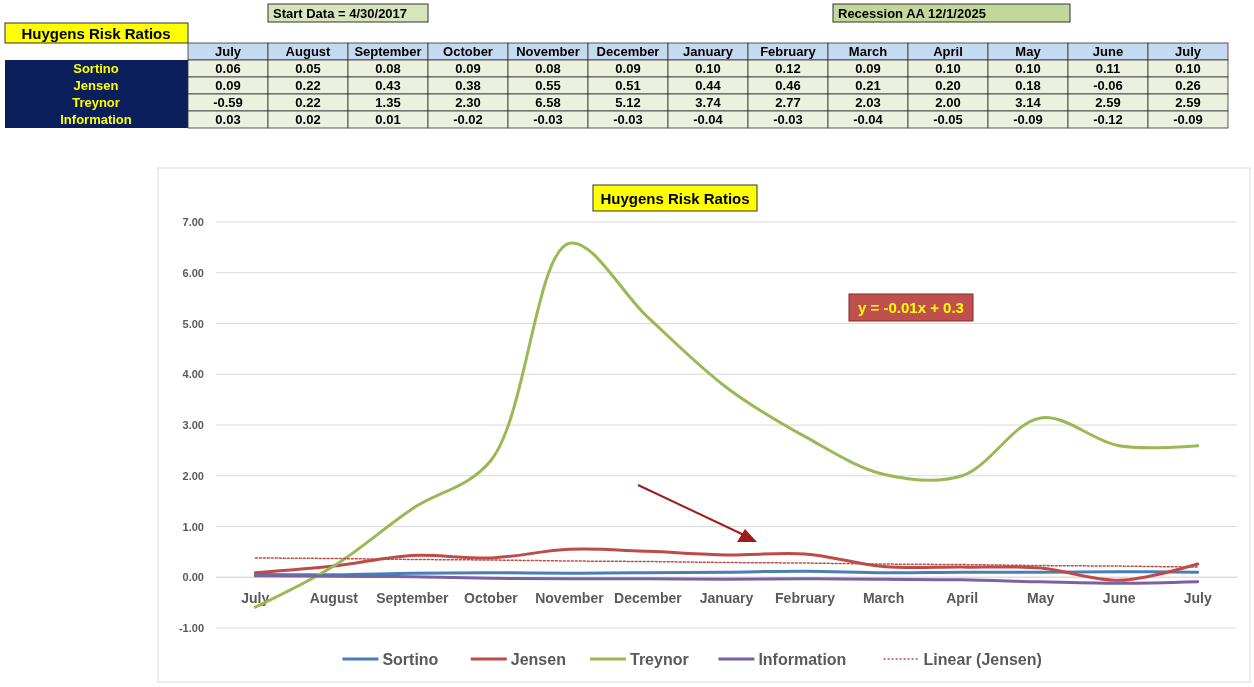 The height and width of the screenshot is (687, 1254). Describe the element at coordinates (948, 119) in the screenshot. I see `data-label: -0.05` at that location.